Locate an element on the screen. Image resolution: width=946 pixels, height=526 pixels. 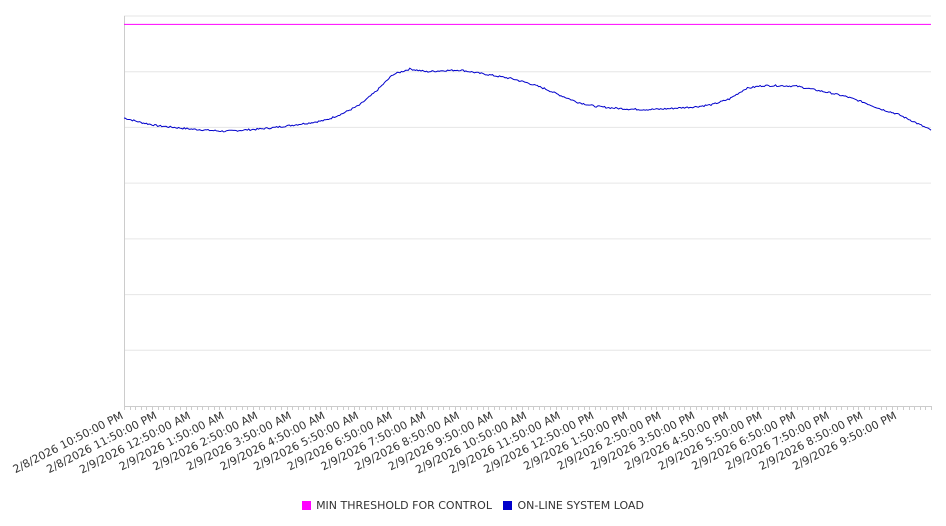
legend-item-system-load: ON-LINE SYSTEM LOAD is located at coordinates (573, 505).